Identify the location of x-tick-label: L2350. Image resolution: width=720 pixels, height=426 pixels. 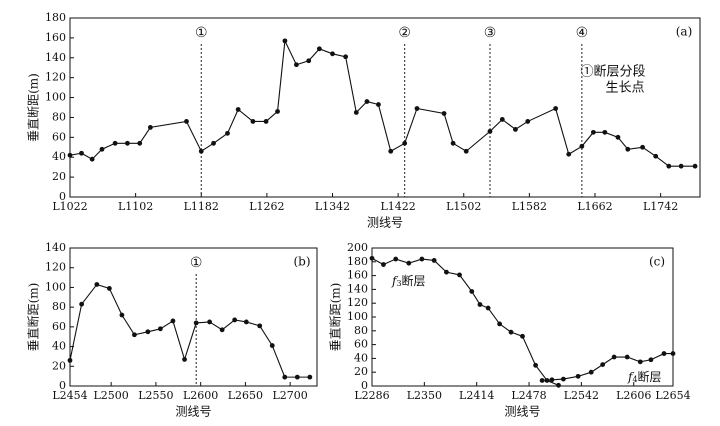
(424, 395).